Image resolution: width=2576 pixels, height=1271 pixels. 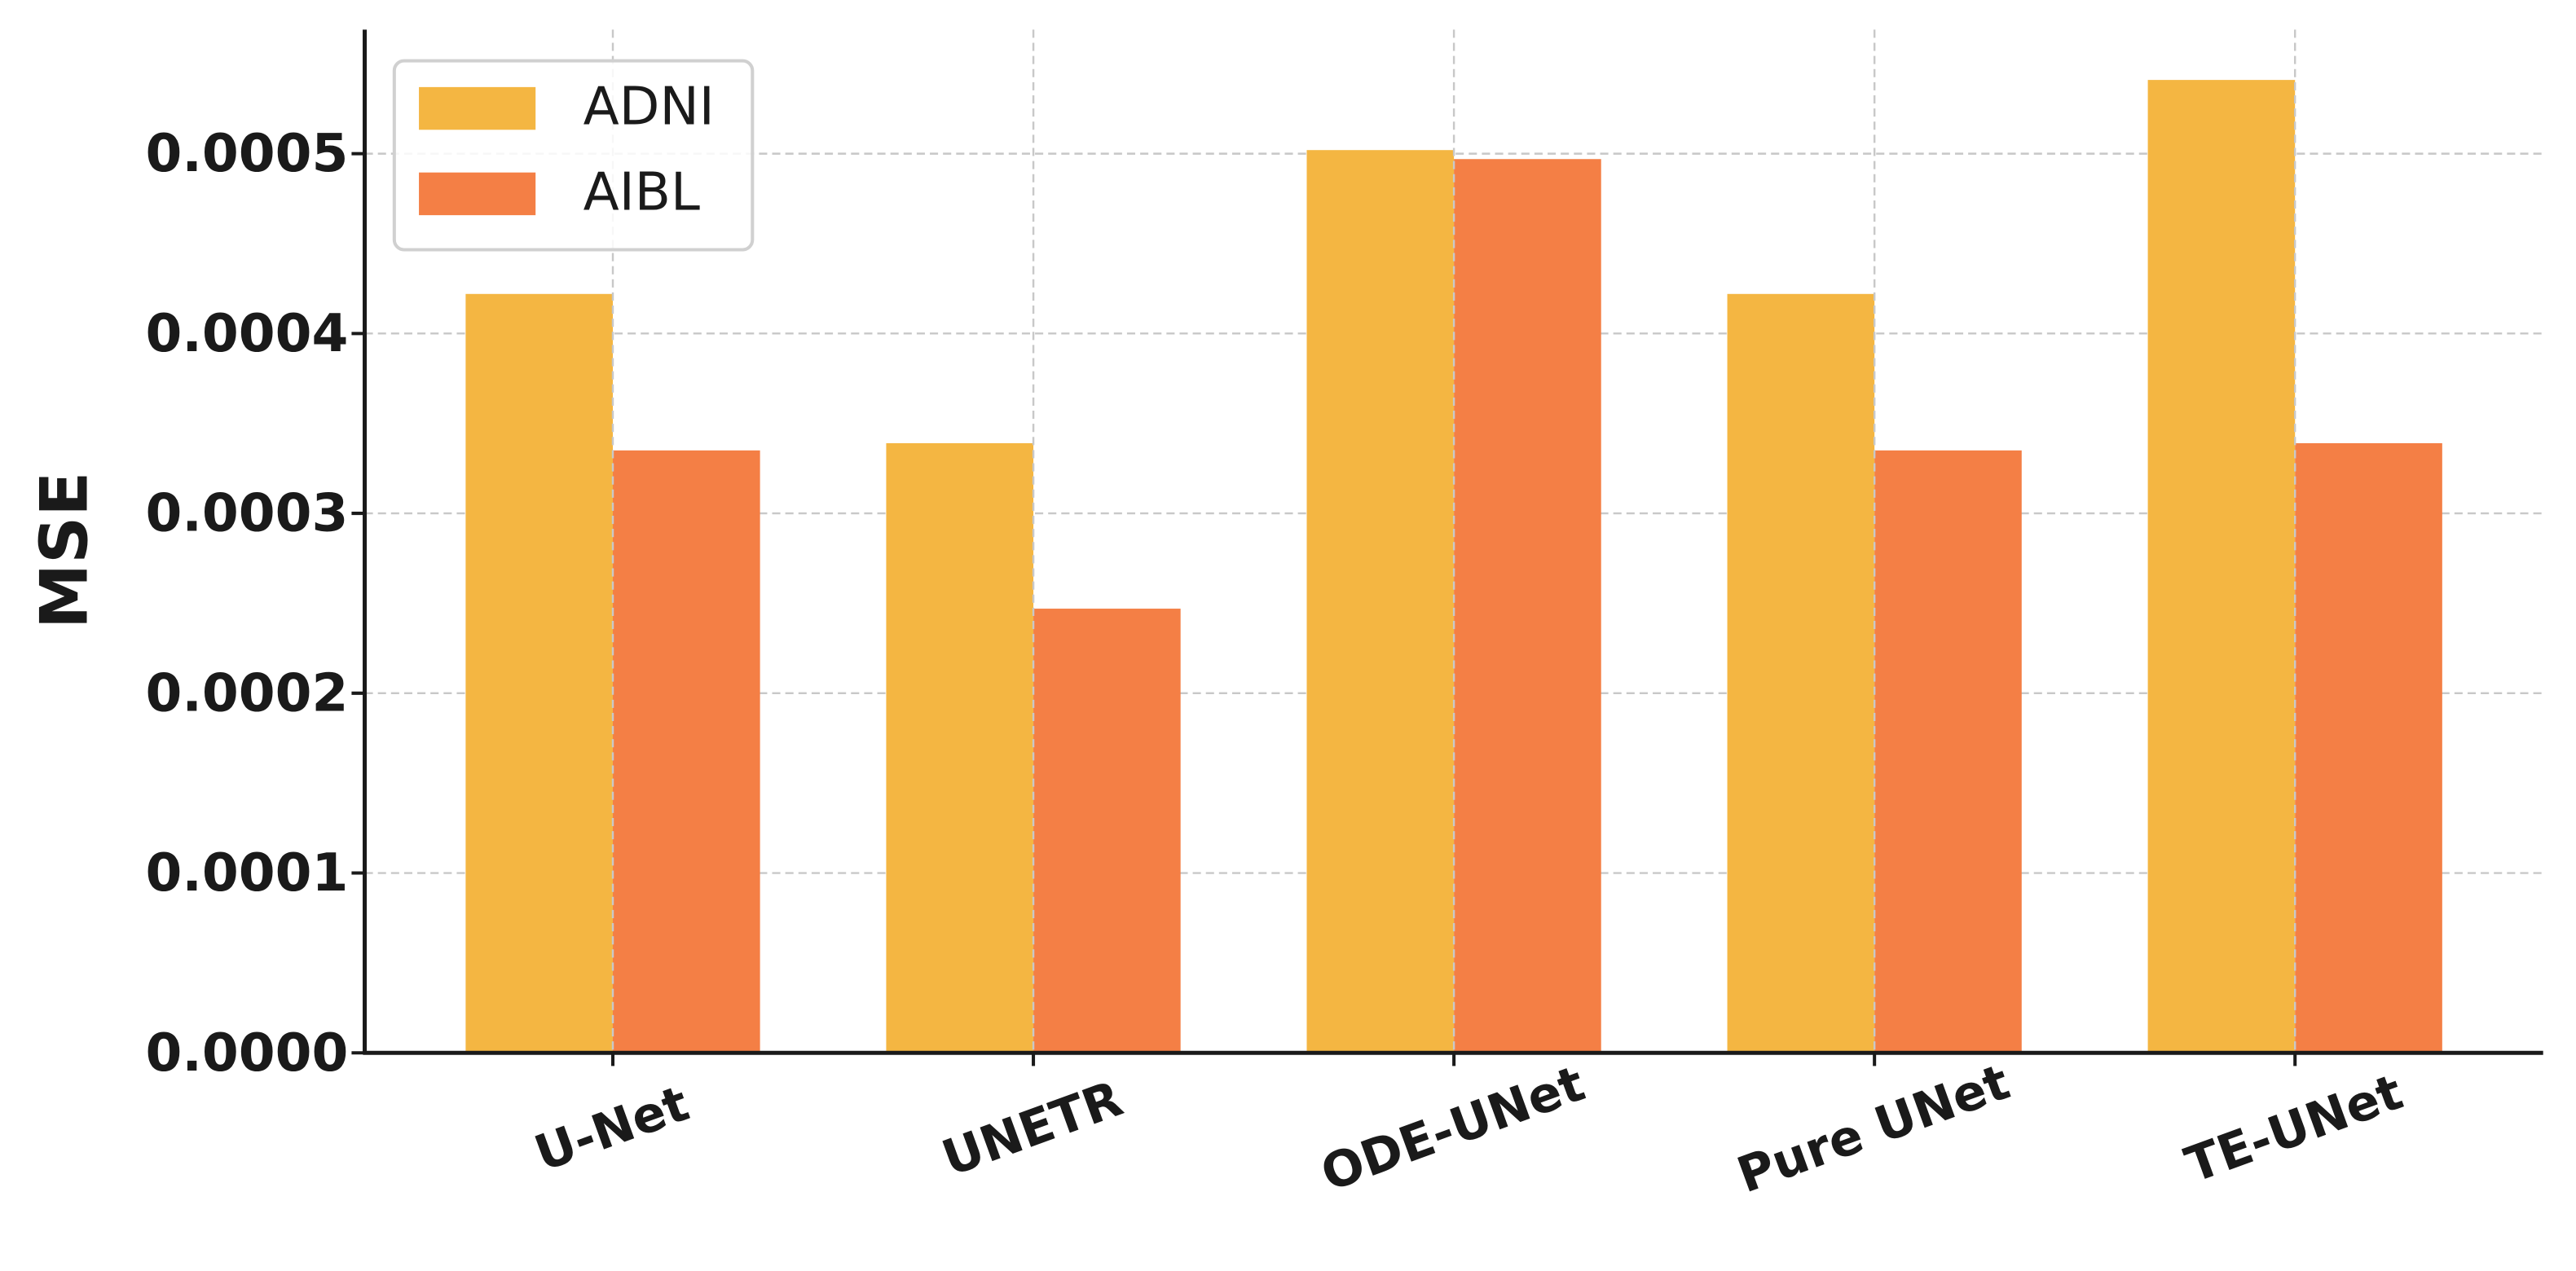 I want to click on x-tick-label: UNETR, so click(x=1032, y=1129).